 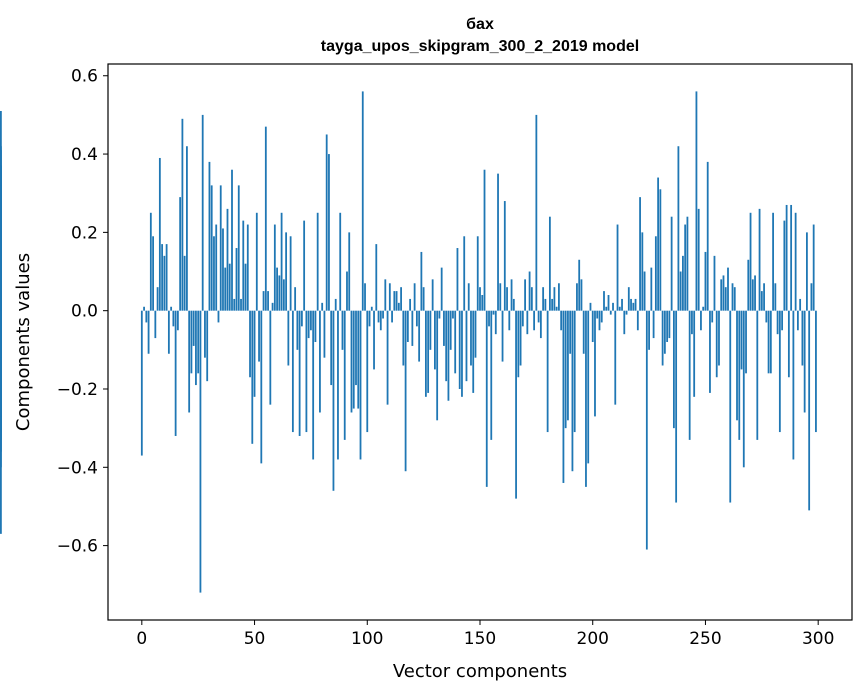 What do you see at coordinates (818, 639) in the screenshot?
I see `x-tick-label: 300` at bounding box center [818, 639].